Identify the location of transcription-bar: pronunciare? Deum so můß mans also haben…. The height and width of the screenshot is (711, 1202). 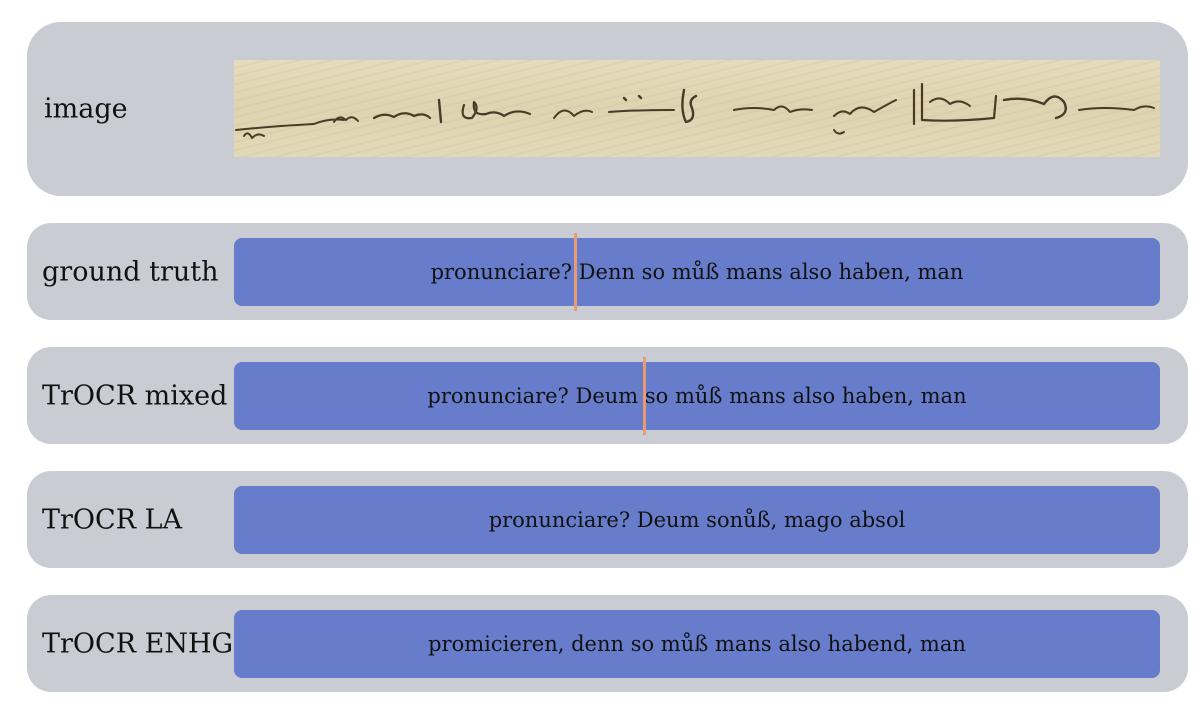
(697, 396).